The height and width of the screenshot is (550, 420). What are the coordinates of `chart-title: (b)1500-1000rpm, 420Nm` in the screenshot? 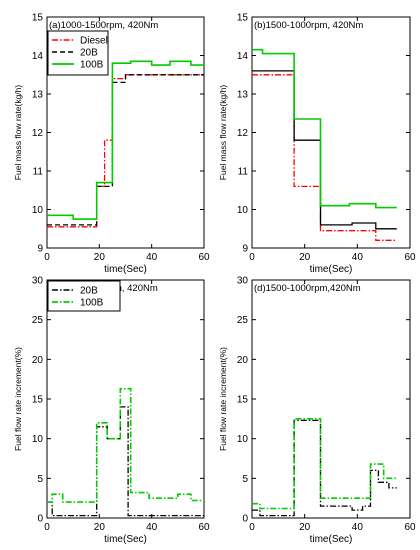 It's located at (308, 25).